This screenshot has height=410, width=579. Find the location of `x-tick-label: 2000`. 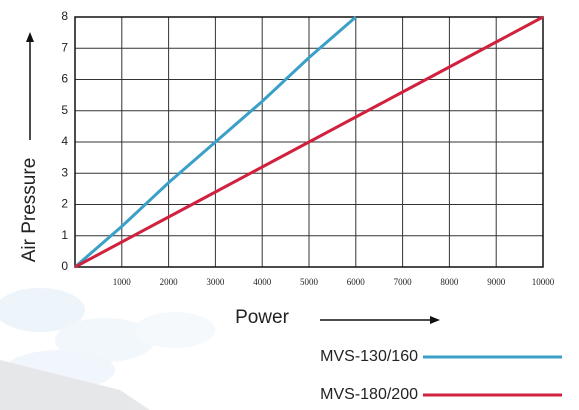

x-tick-label: 2000 is located at coordinates (169, 282).